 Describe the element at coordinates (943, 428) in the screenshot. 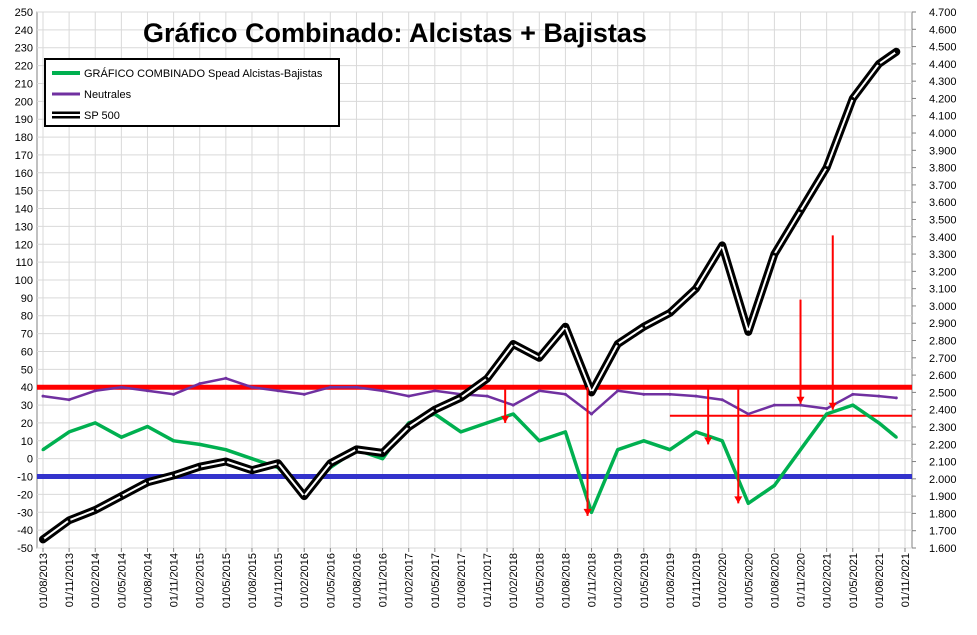

I see `right-tick-label: 2.300` at that location.